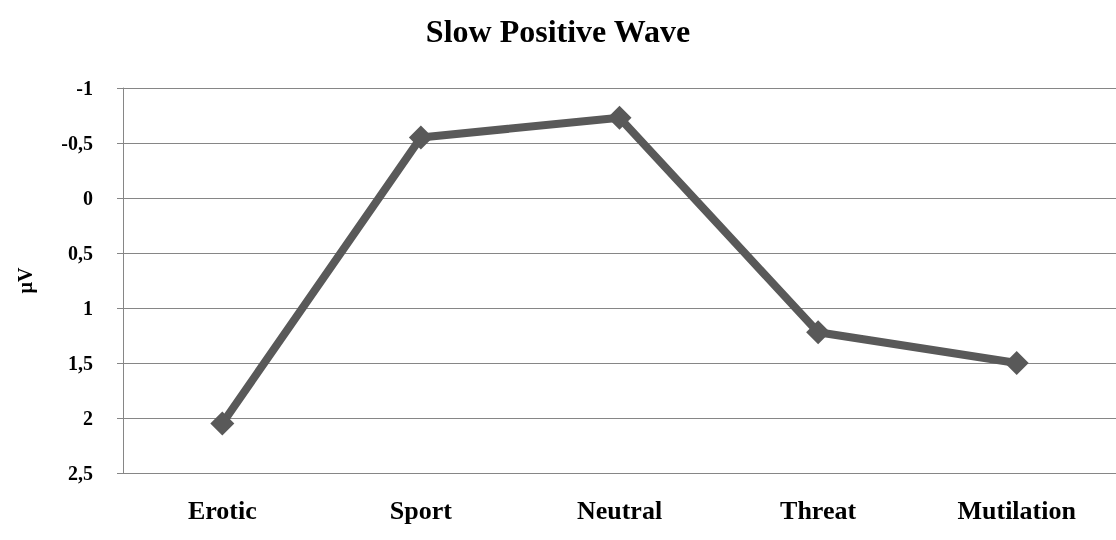 This screenshot has height=540, width=1116. I want to click on y-tick-label: 2,5, so click(80, 473).